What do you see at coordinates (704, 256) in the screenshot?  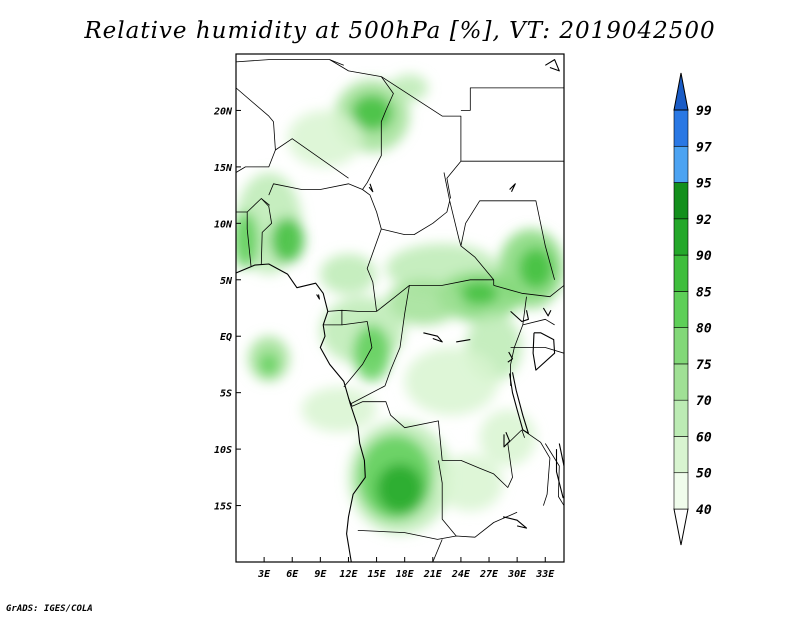 I see `colorbar-label: 90` at bounding box center [704, 256].